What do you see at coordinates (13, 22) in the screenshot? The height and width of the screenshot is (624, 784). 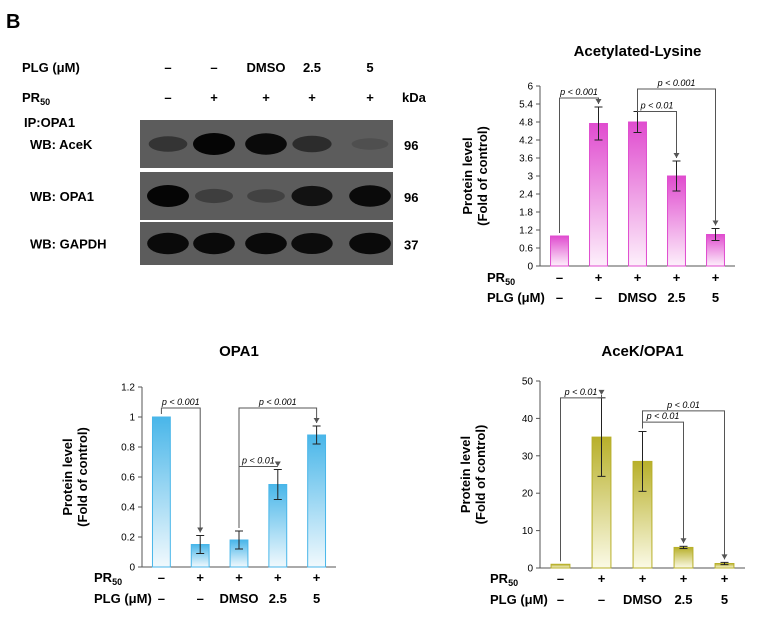 I see `panel-letter: B` at bounding box center [13, 22].